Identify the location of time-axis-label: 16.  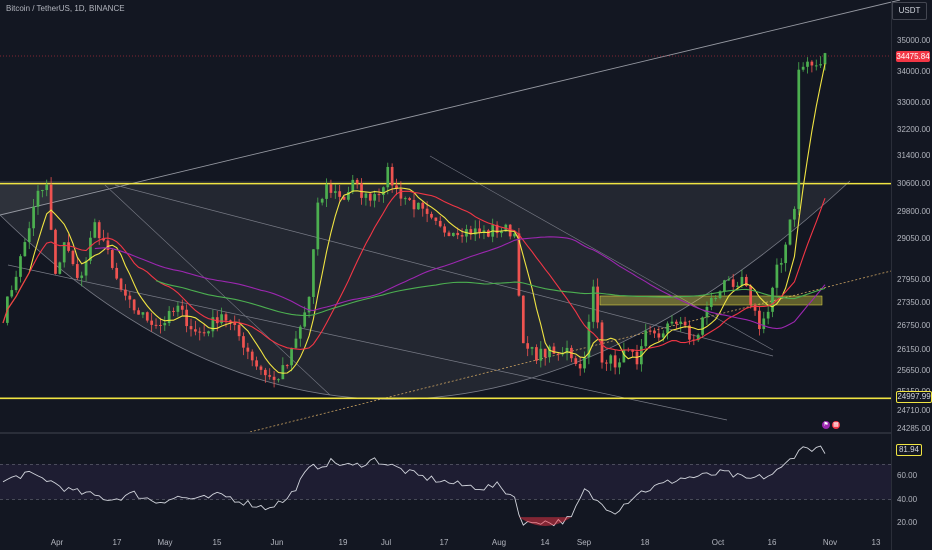
(772, 542).